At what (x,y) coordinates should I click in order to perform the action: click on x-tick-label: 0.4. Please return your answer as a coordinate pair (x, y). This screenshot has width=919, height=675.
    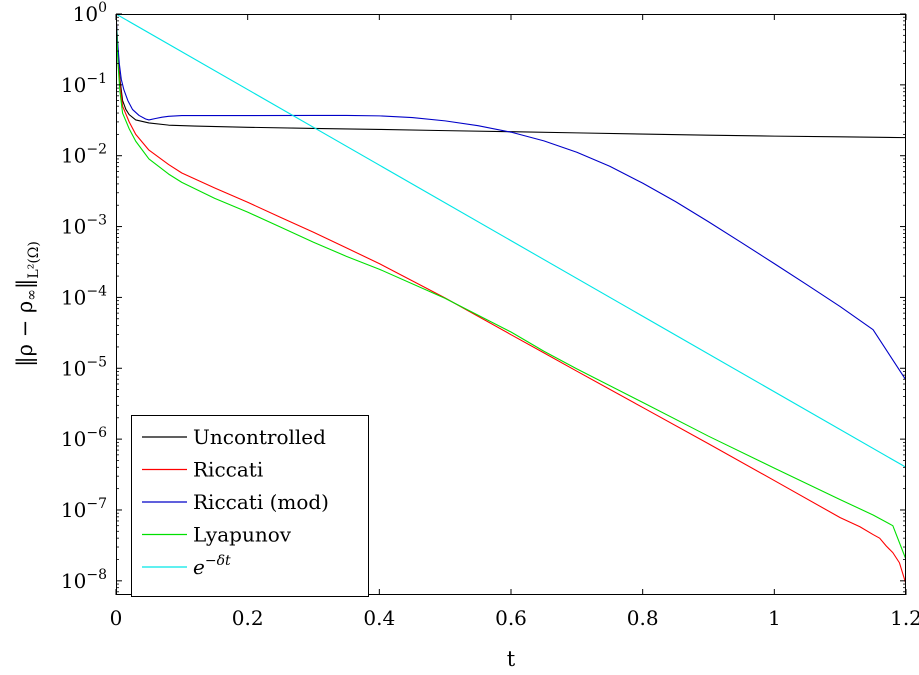
    Looking at the image, I should click on (379, 618).